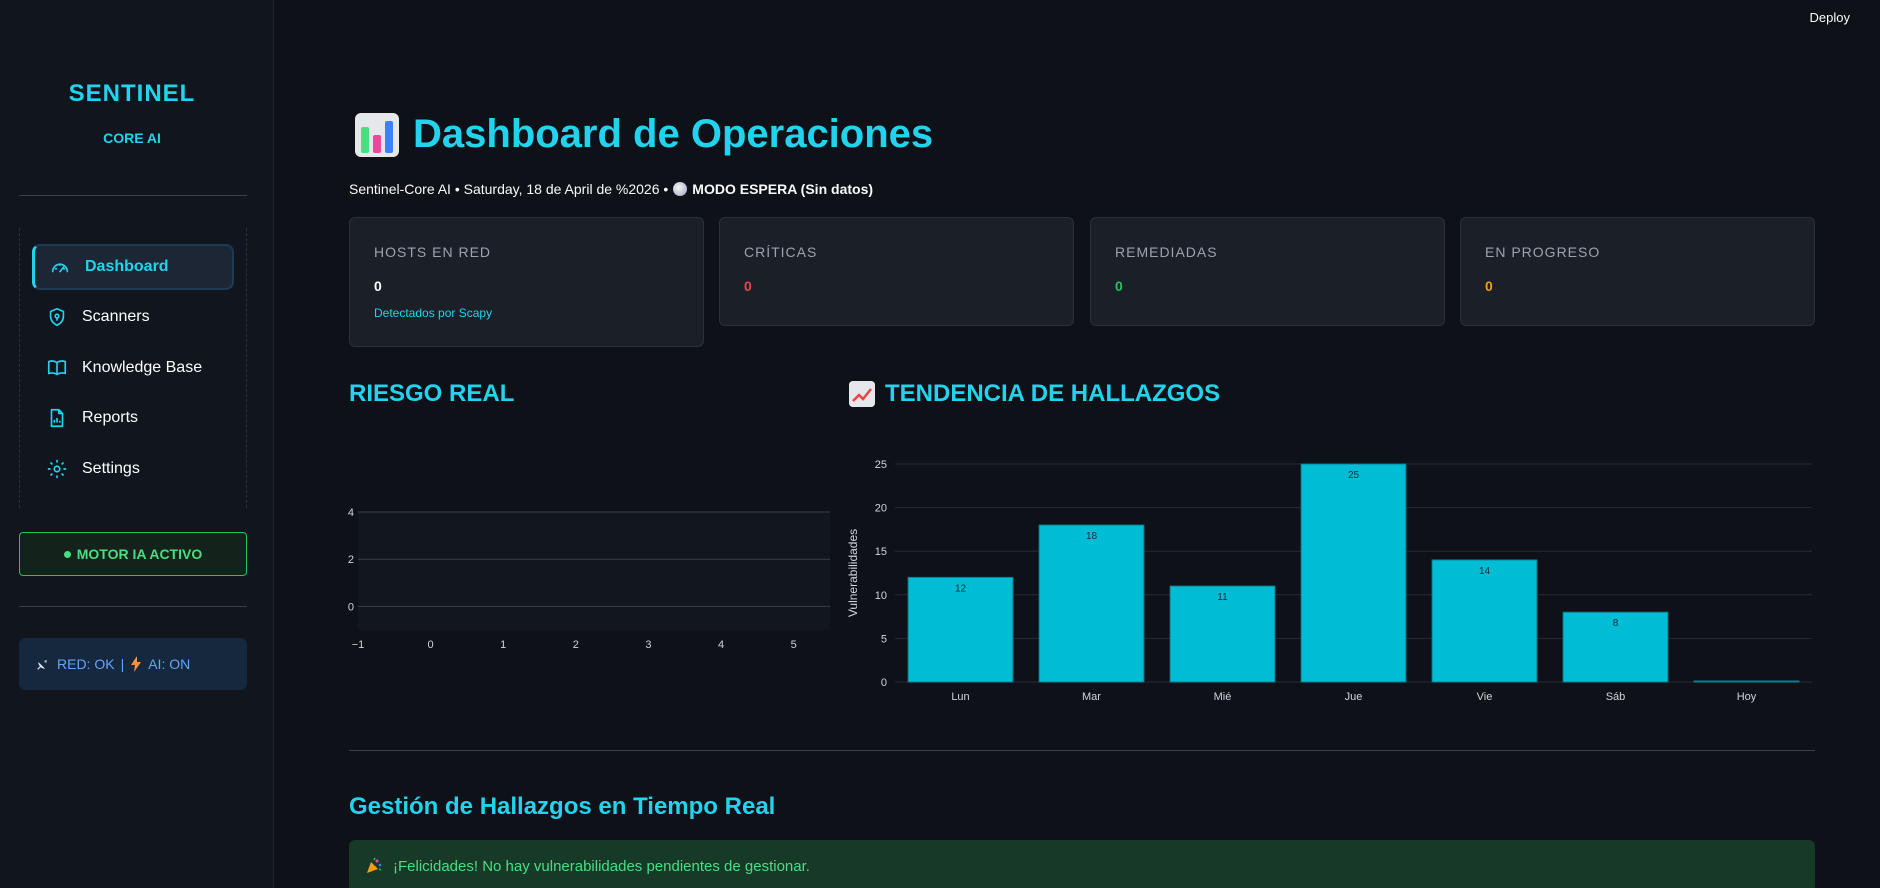 Image resolution: width=1880 pixels, height=888 pixels. I want to click on nav-label: Knowledge Base, so click(142, 367).